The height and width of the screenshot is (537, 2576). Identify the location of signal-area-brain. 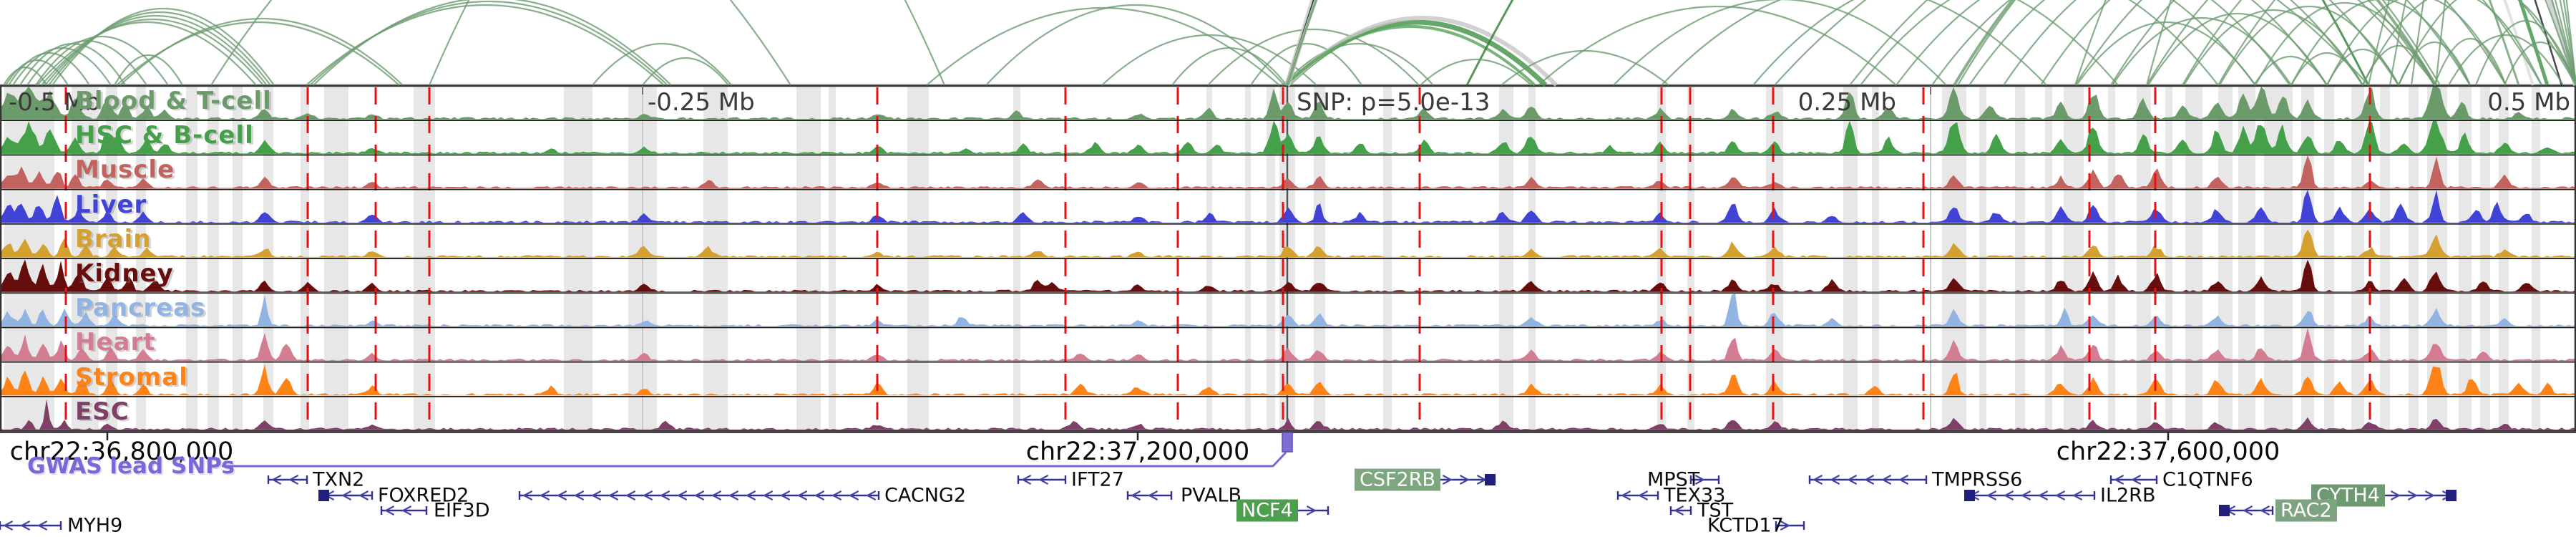
(1288, 243).